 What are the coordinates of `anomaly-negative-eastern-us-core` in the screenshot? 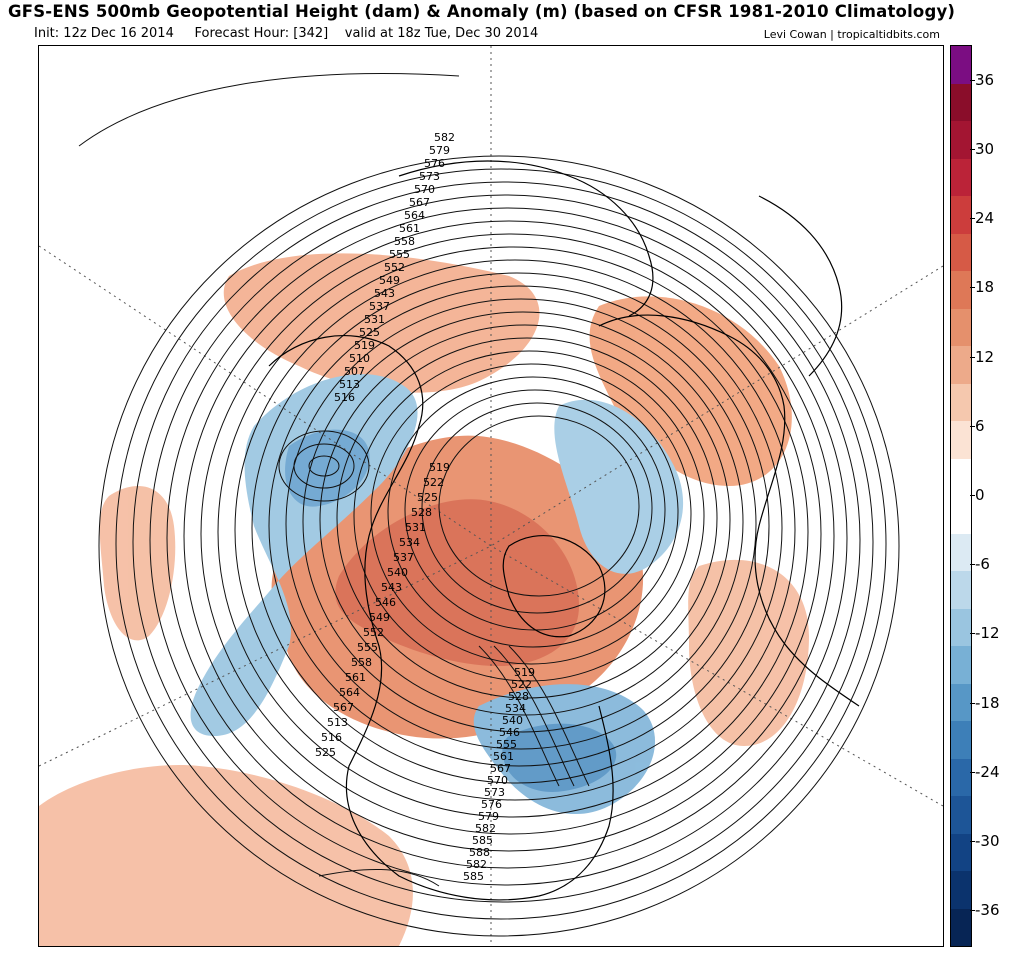 It's located at (559, 757).